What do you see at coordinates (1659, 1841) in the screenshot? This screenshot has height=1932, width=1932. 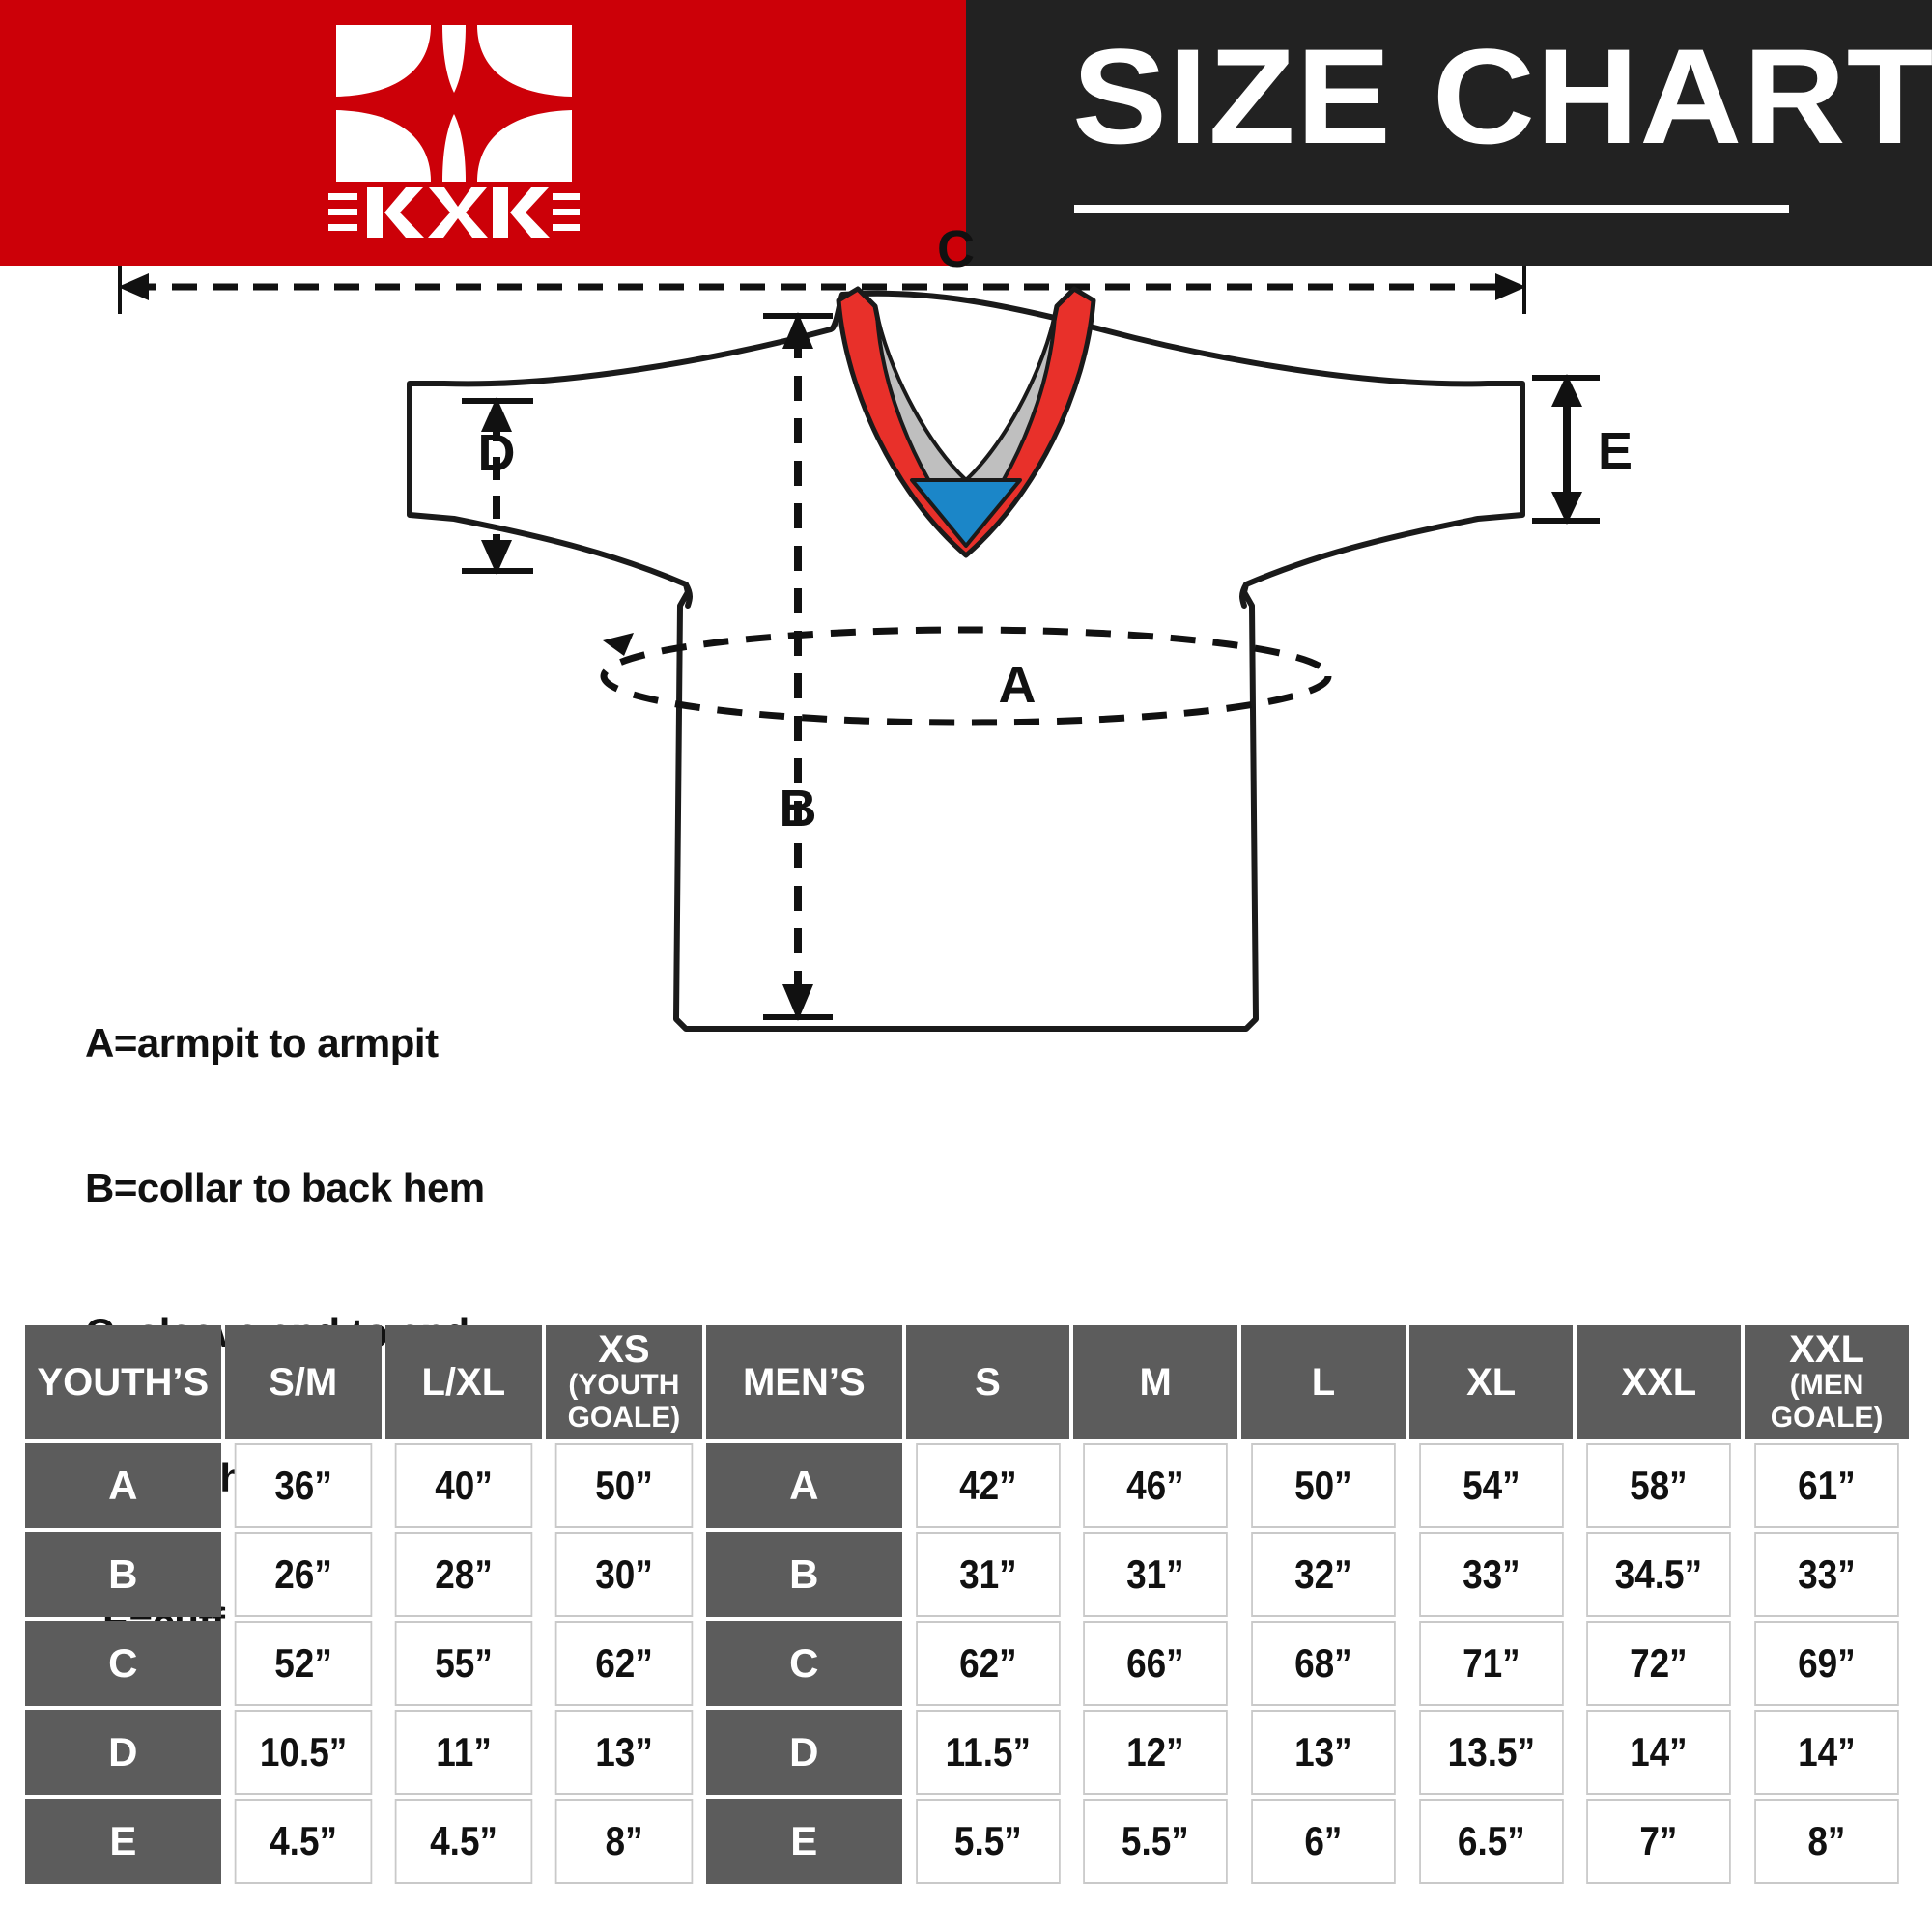 I see `cell-mens-e-4: 7”` at bounding box center [1659, 1841].